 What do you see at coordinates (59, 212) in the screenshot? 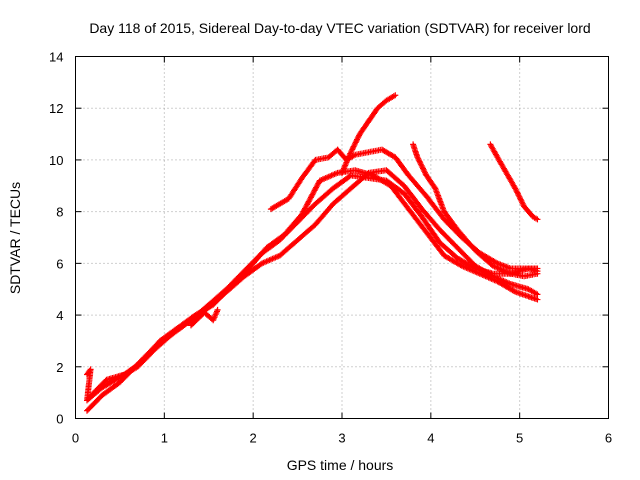
I see `y-tick-label: 8` at bounding box center [59, 212].